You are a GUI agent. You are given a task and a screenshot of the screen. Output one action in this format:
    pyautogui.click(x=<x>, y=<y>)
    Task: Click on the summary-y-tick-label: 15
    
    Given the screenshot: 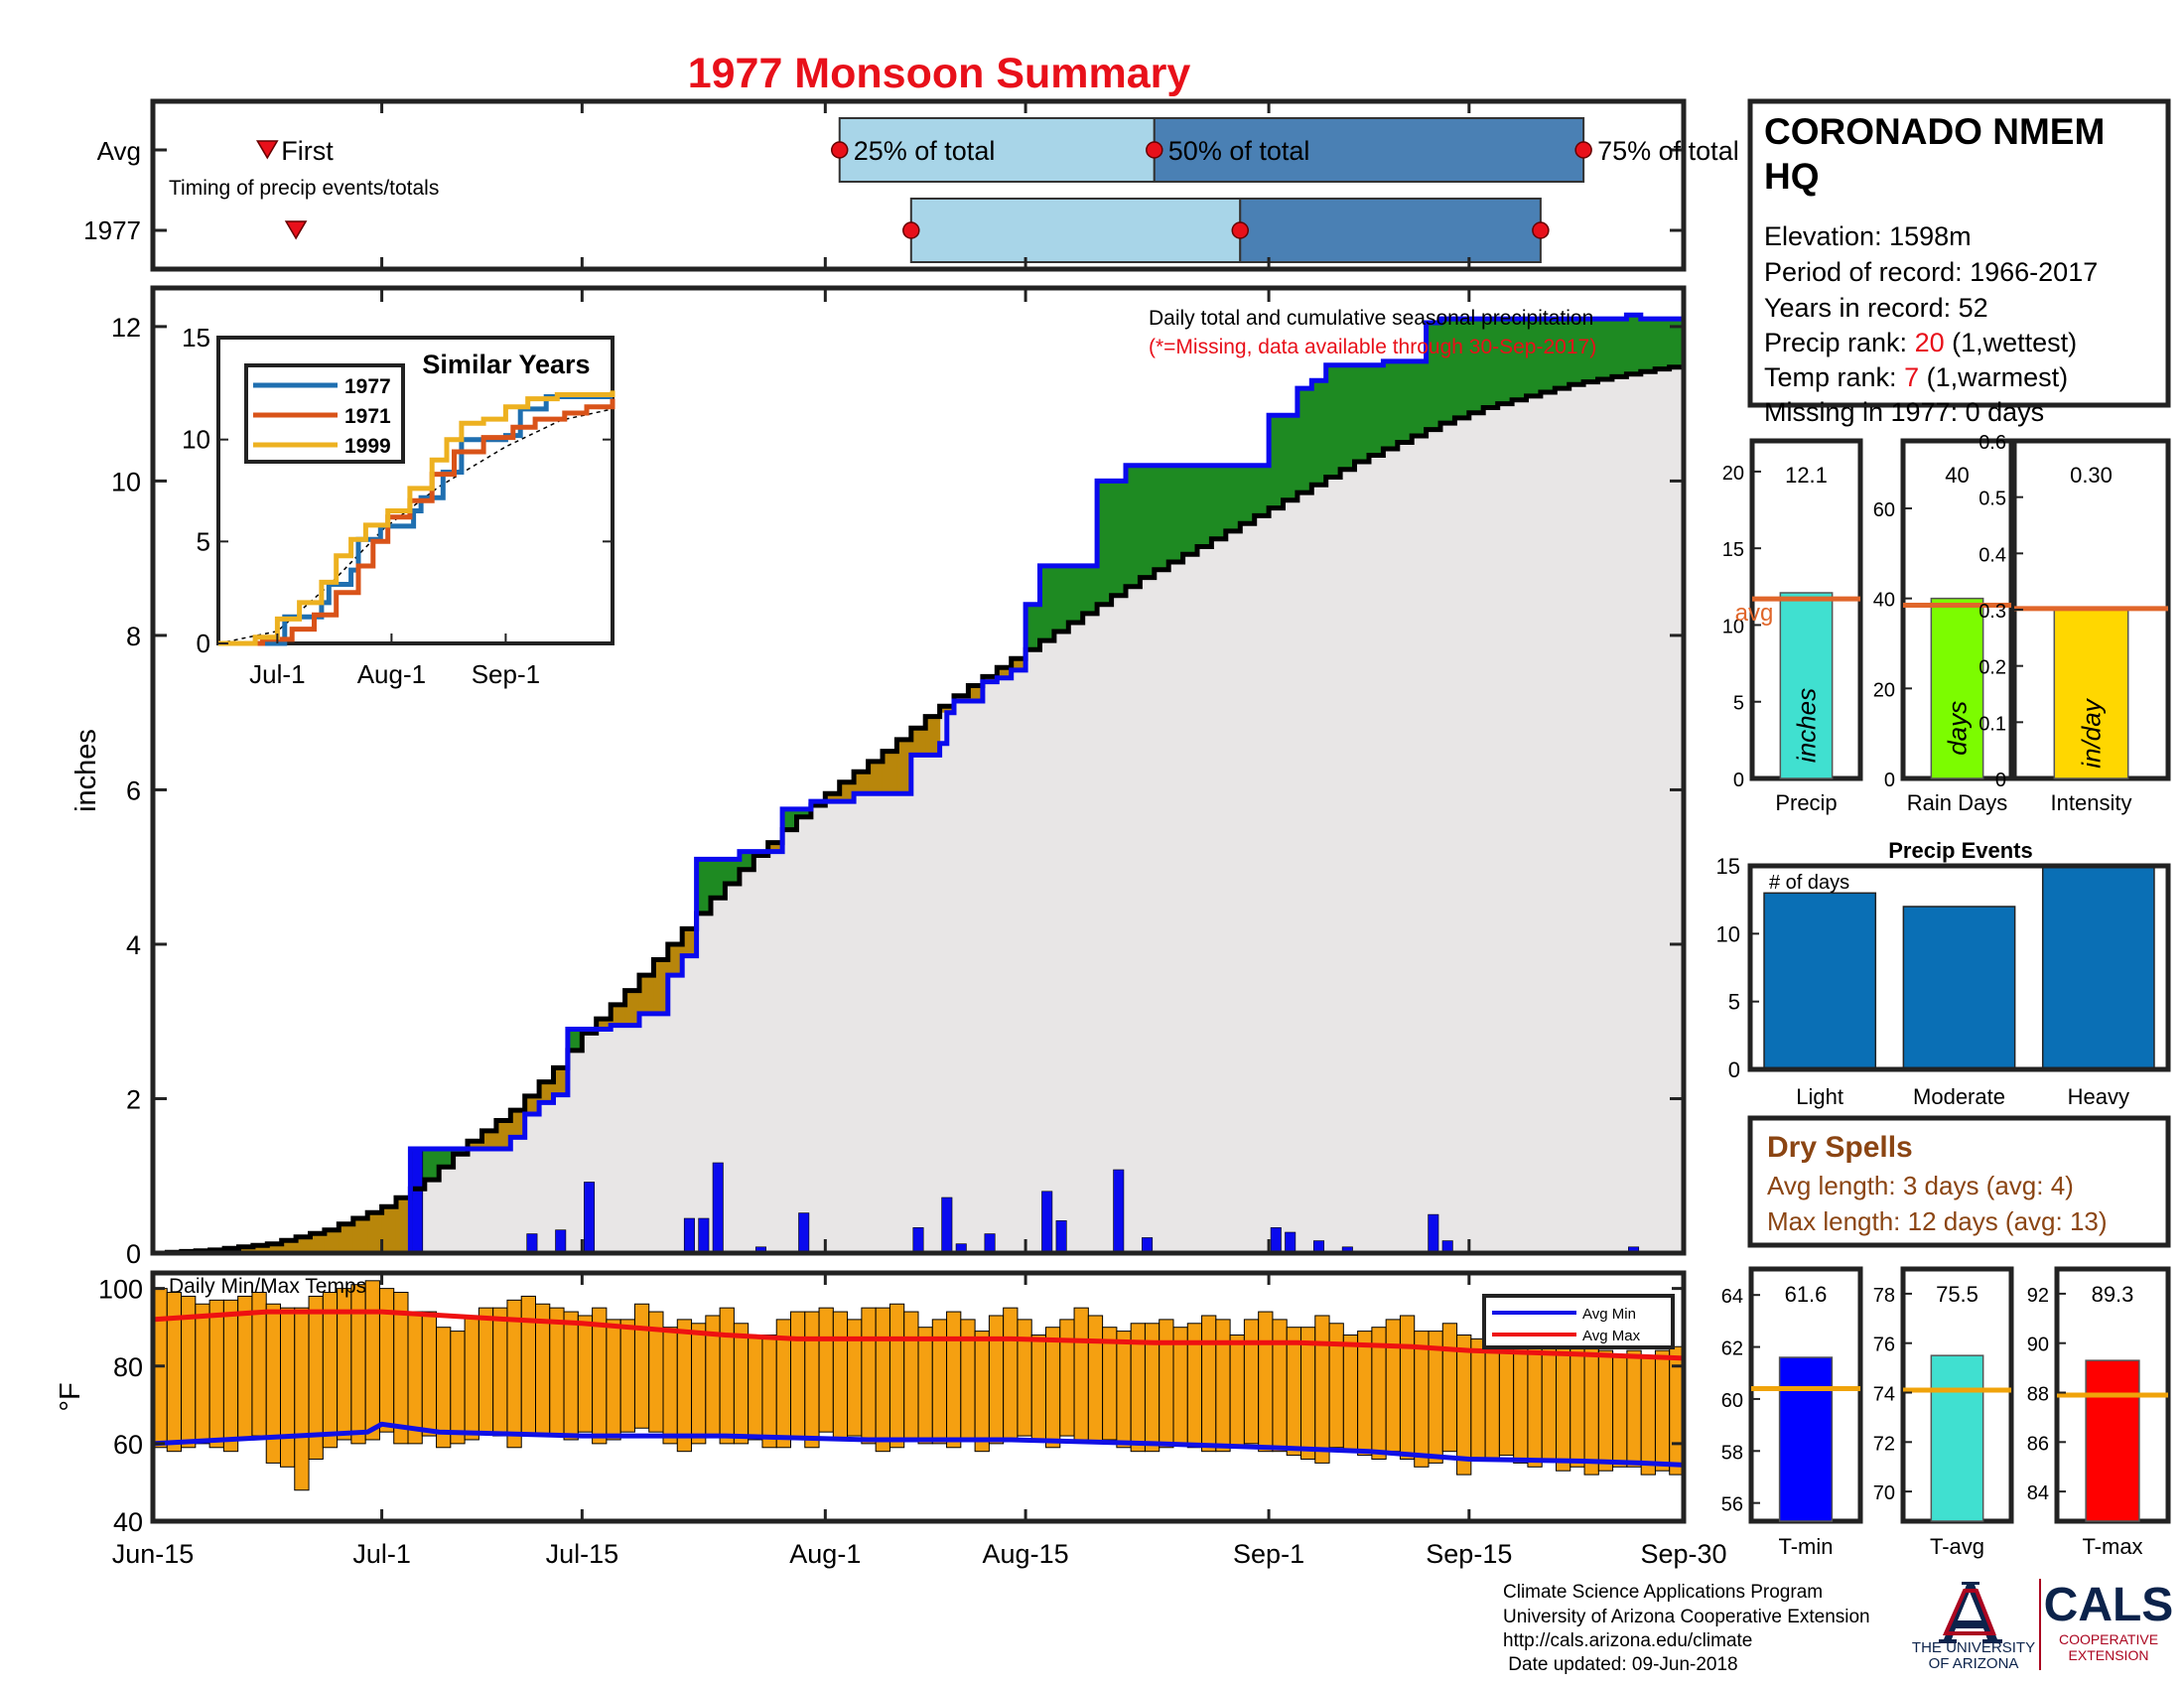 What is the action you would take?
    pyautogui.click(x=1733, y=550)
    